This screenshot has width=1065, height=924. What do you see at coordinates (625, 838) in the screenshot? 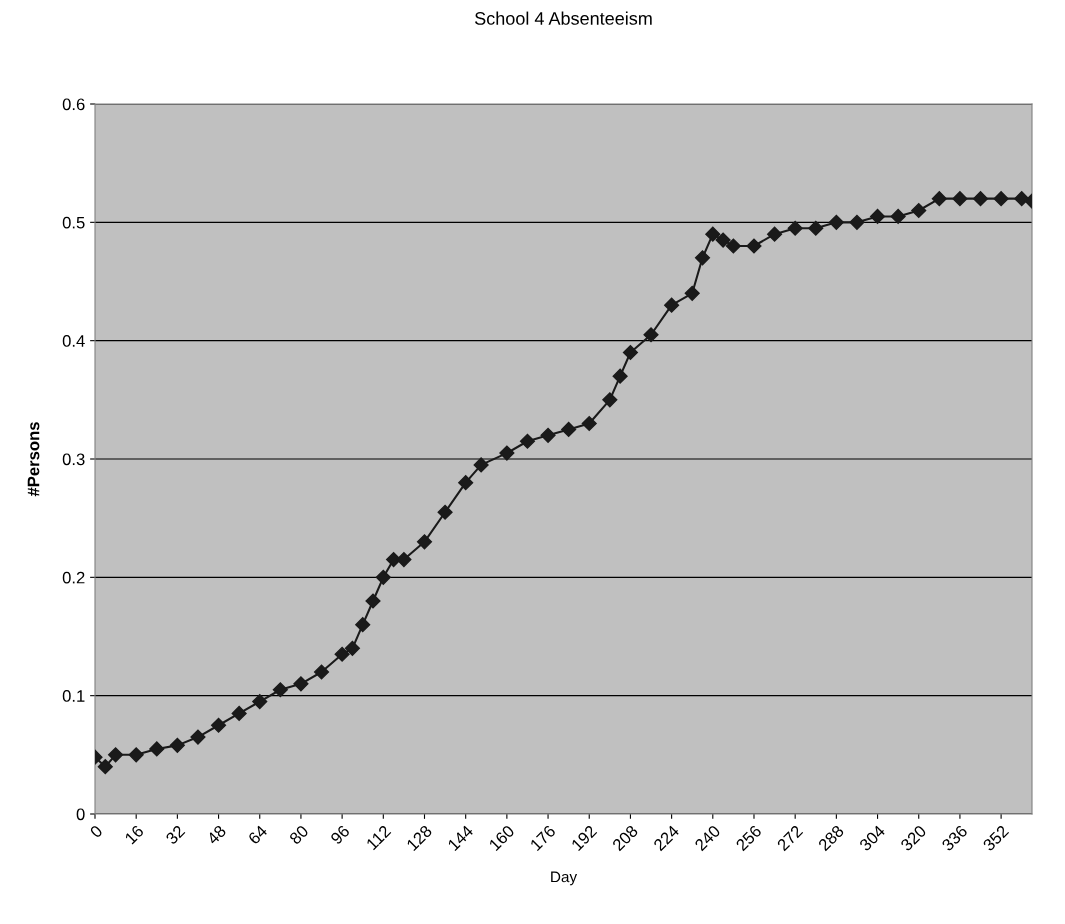
I see `x-tick-label: 208` at bounding box center [625, 838].